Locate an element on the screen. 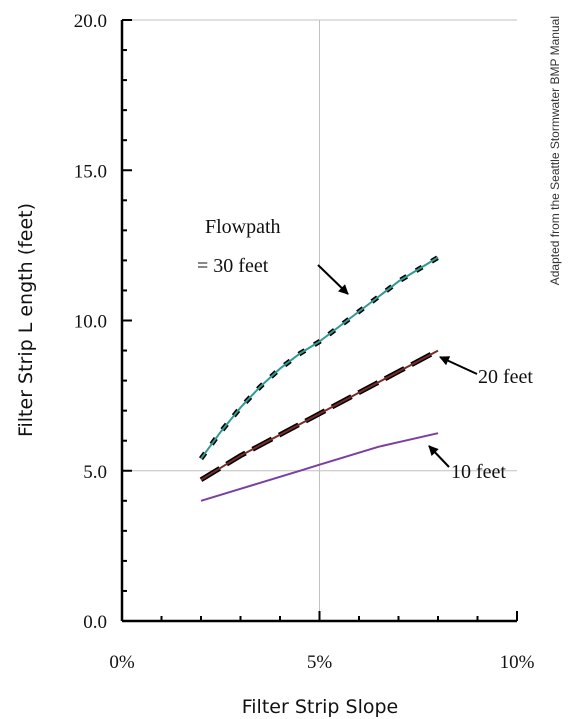 The height and width of the screenshot is (719, 570). arrow-30-feet is located at coordinates (333, 279).